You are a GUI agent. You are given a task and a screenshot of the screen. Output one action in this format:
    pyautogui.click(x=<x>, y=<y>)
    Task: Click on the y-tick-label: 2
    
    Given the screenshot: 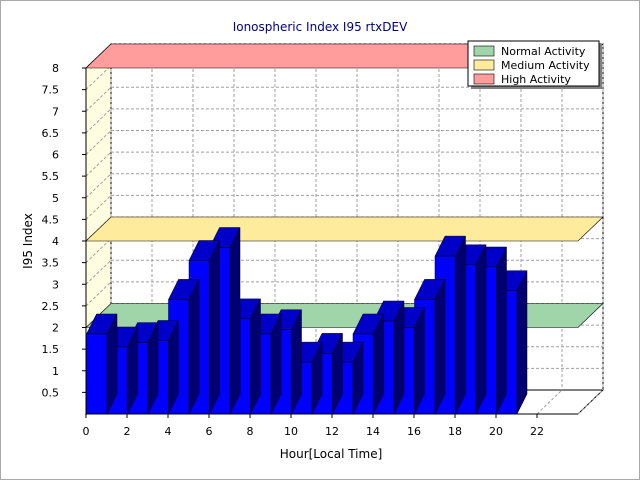 What is the action you would take?
    pyautogui.click(x=55, y=328)
    